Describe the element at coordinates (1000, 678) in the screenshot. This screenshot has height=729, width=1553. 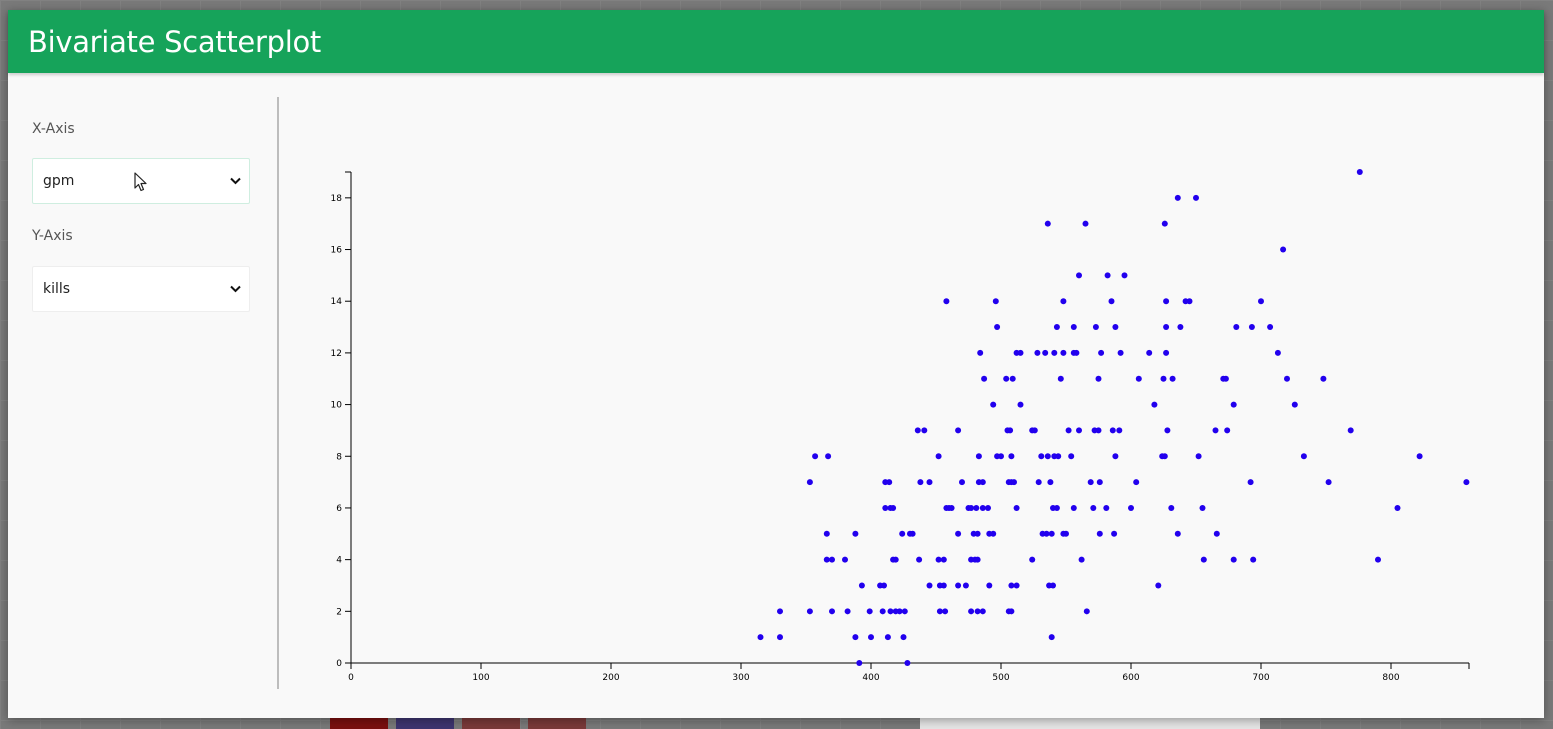
I see `x-tick-label: 500` at that location.